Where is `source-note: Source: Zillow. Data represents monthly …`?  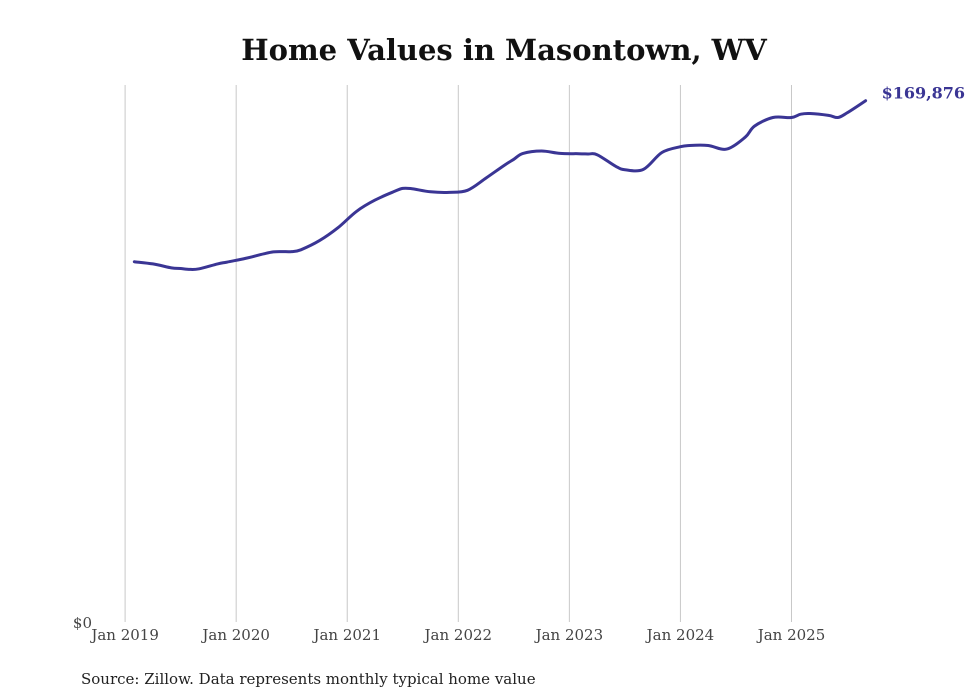 source-note: Source: Zillow. Data represents monthly … is located at coordinates (308, 679).